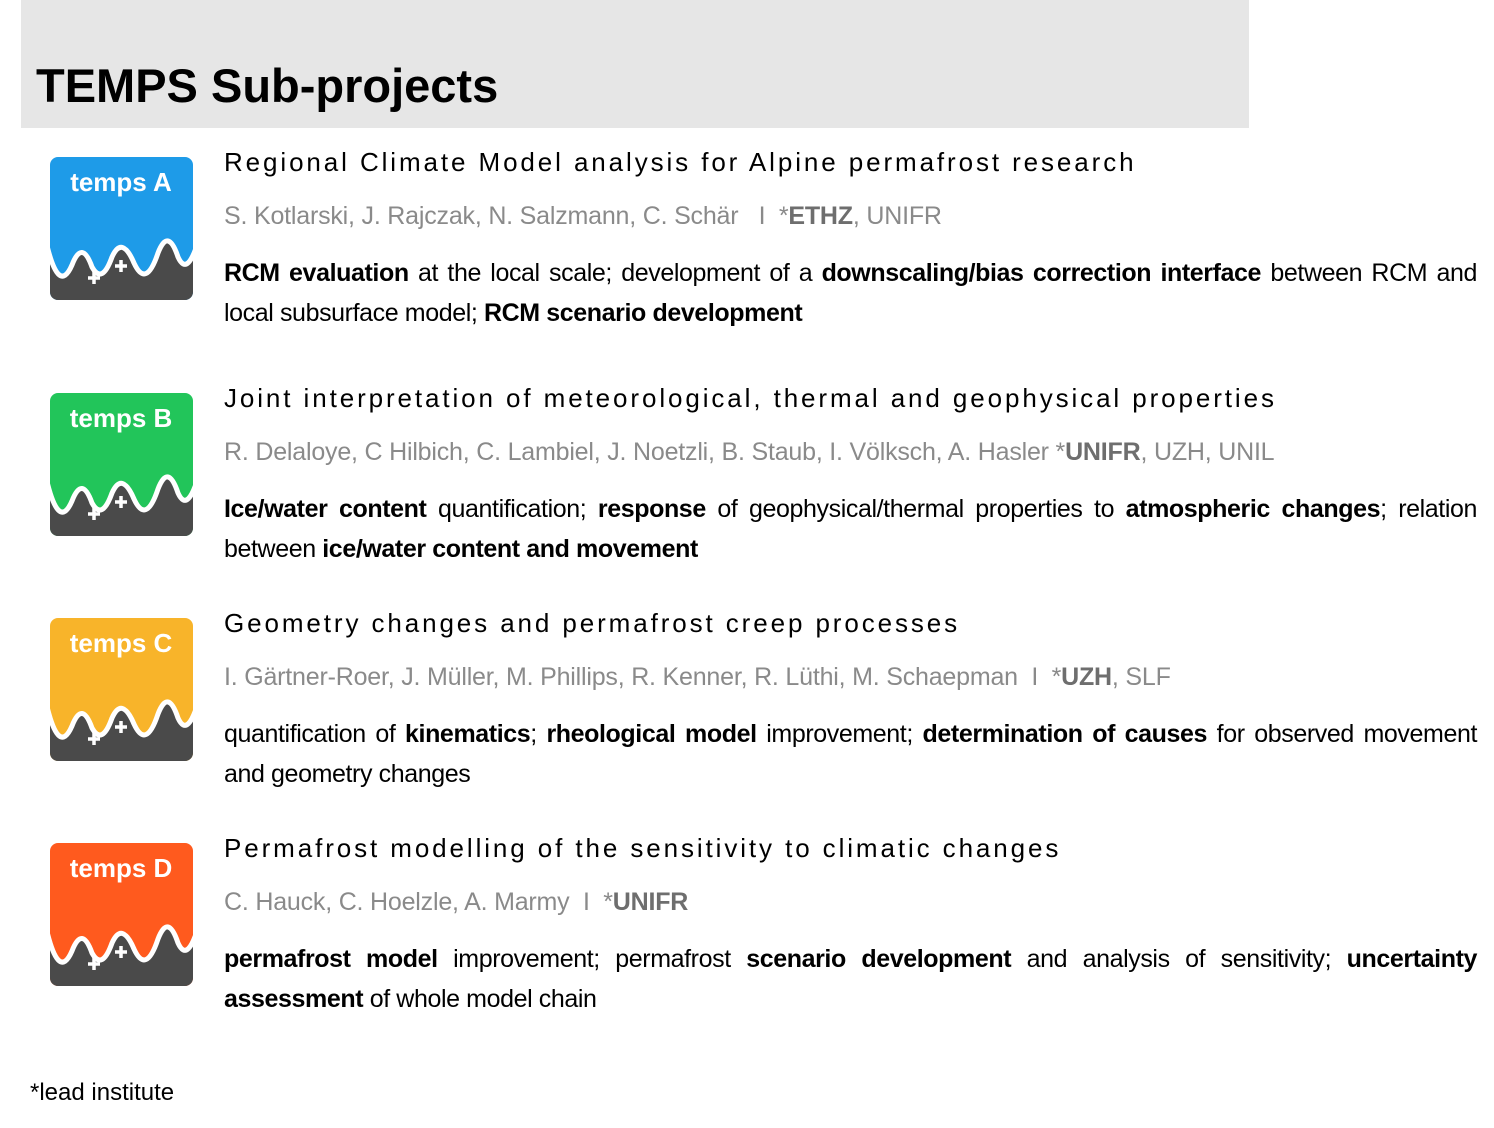 This screenshot has height=1128, width=1494. What do you see at coordinates (121, 418) in the screenshot?
I see `logo-label: temps B` at bounding box center [121, 418].